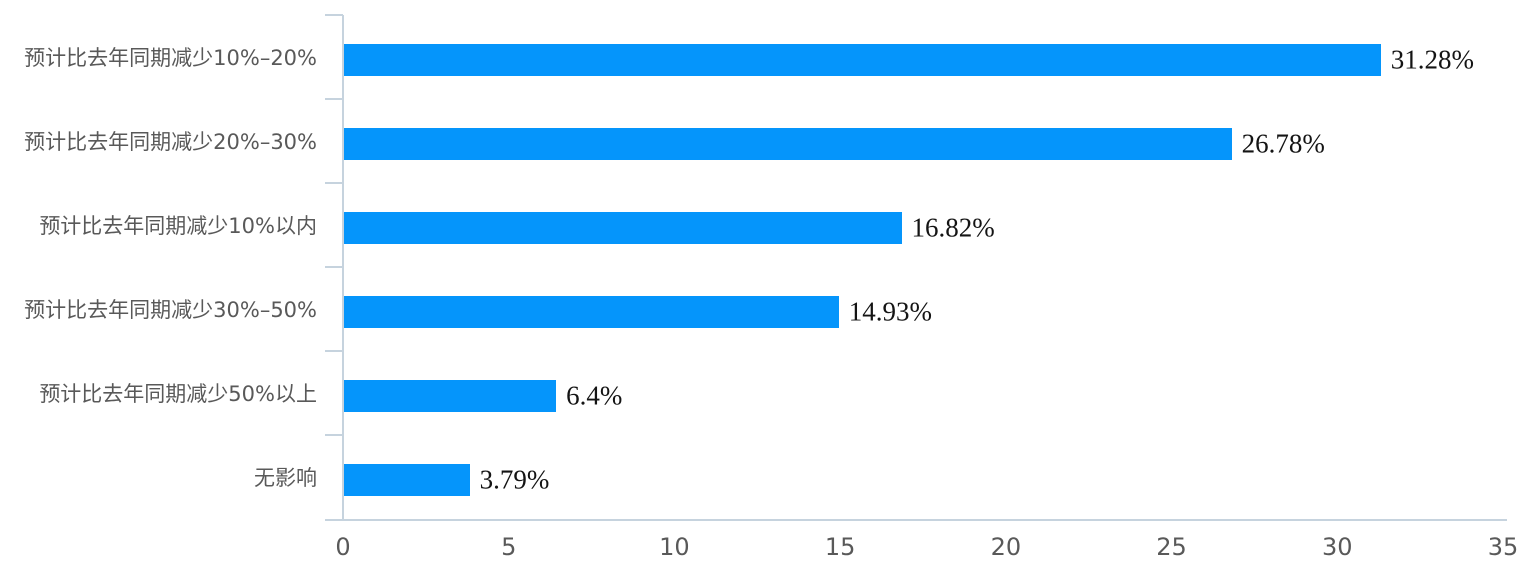 This screenshot has width=1518, height=572. Describe the element at coordinates (514, 479) in the screenshot. I see `value-label: 3.79%` at that location.